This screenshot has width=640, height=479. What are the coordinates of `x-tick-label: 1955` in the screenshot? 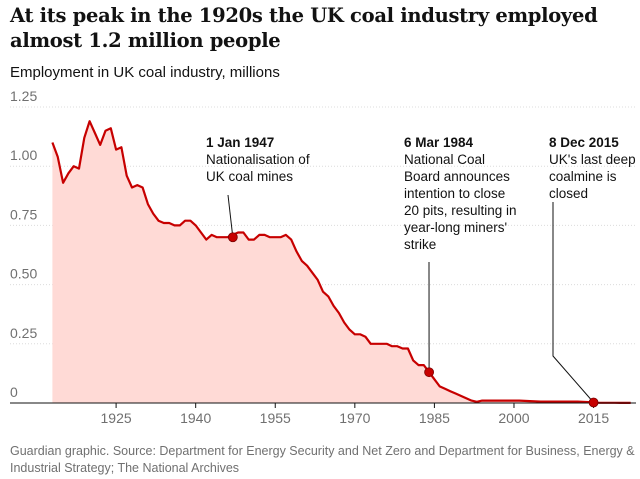 It's located at (275, 418).